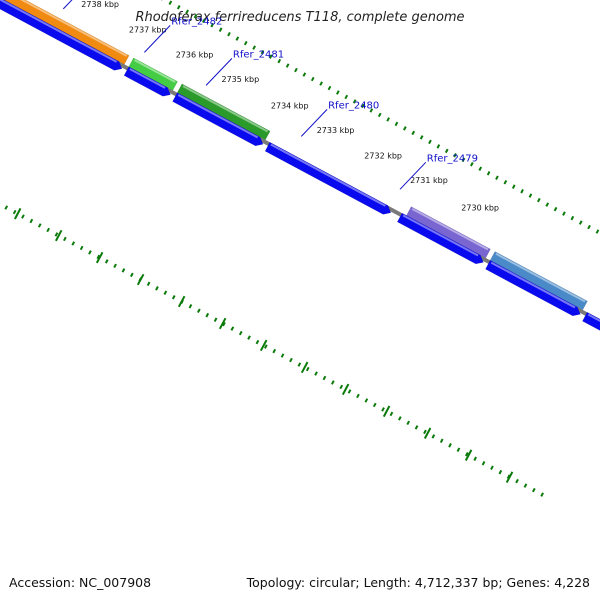  I want to click on gene-label: Rfer_2479, so click(452, 158).